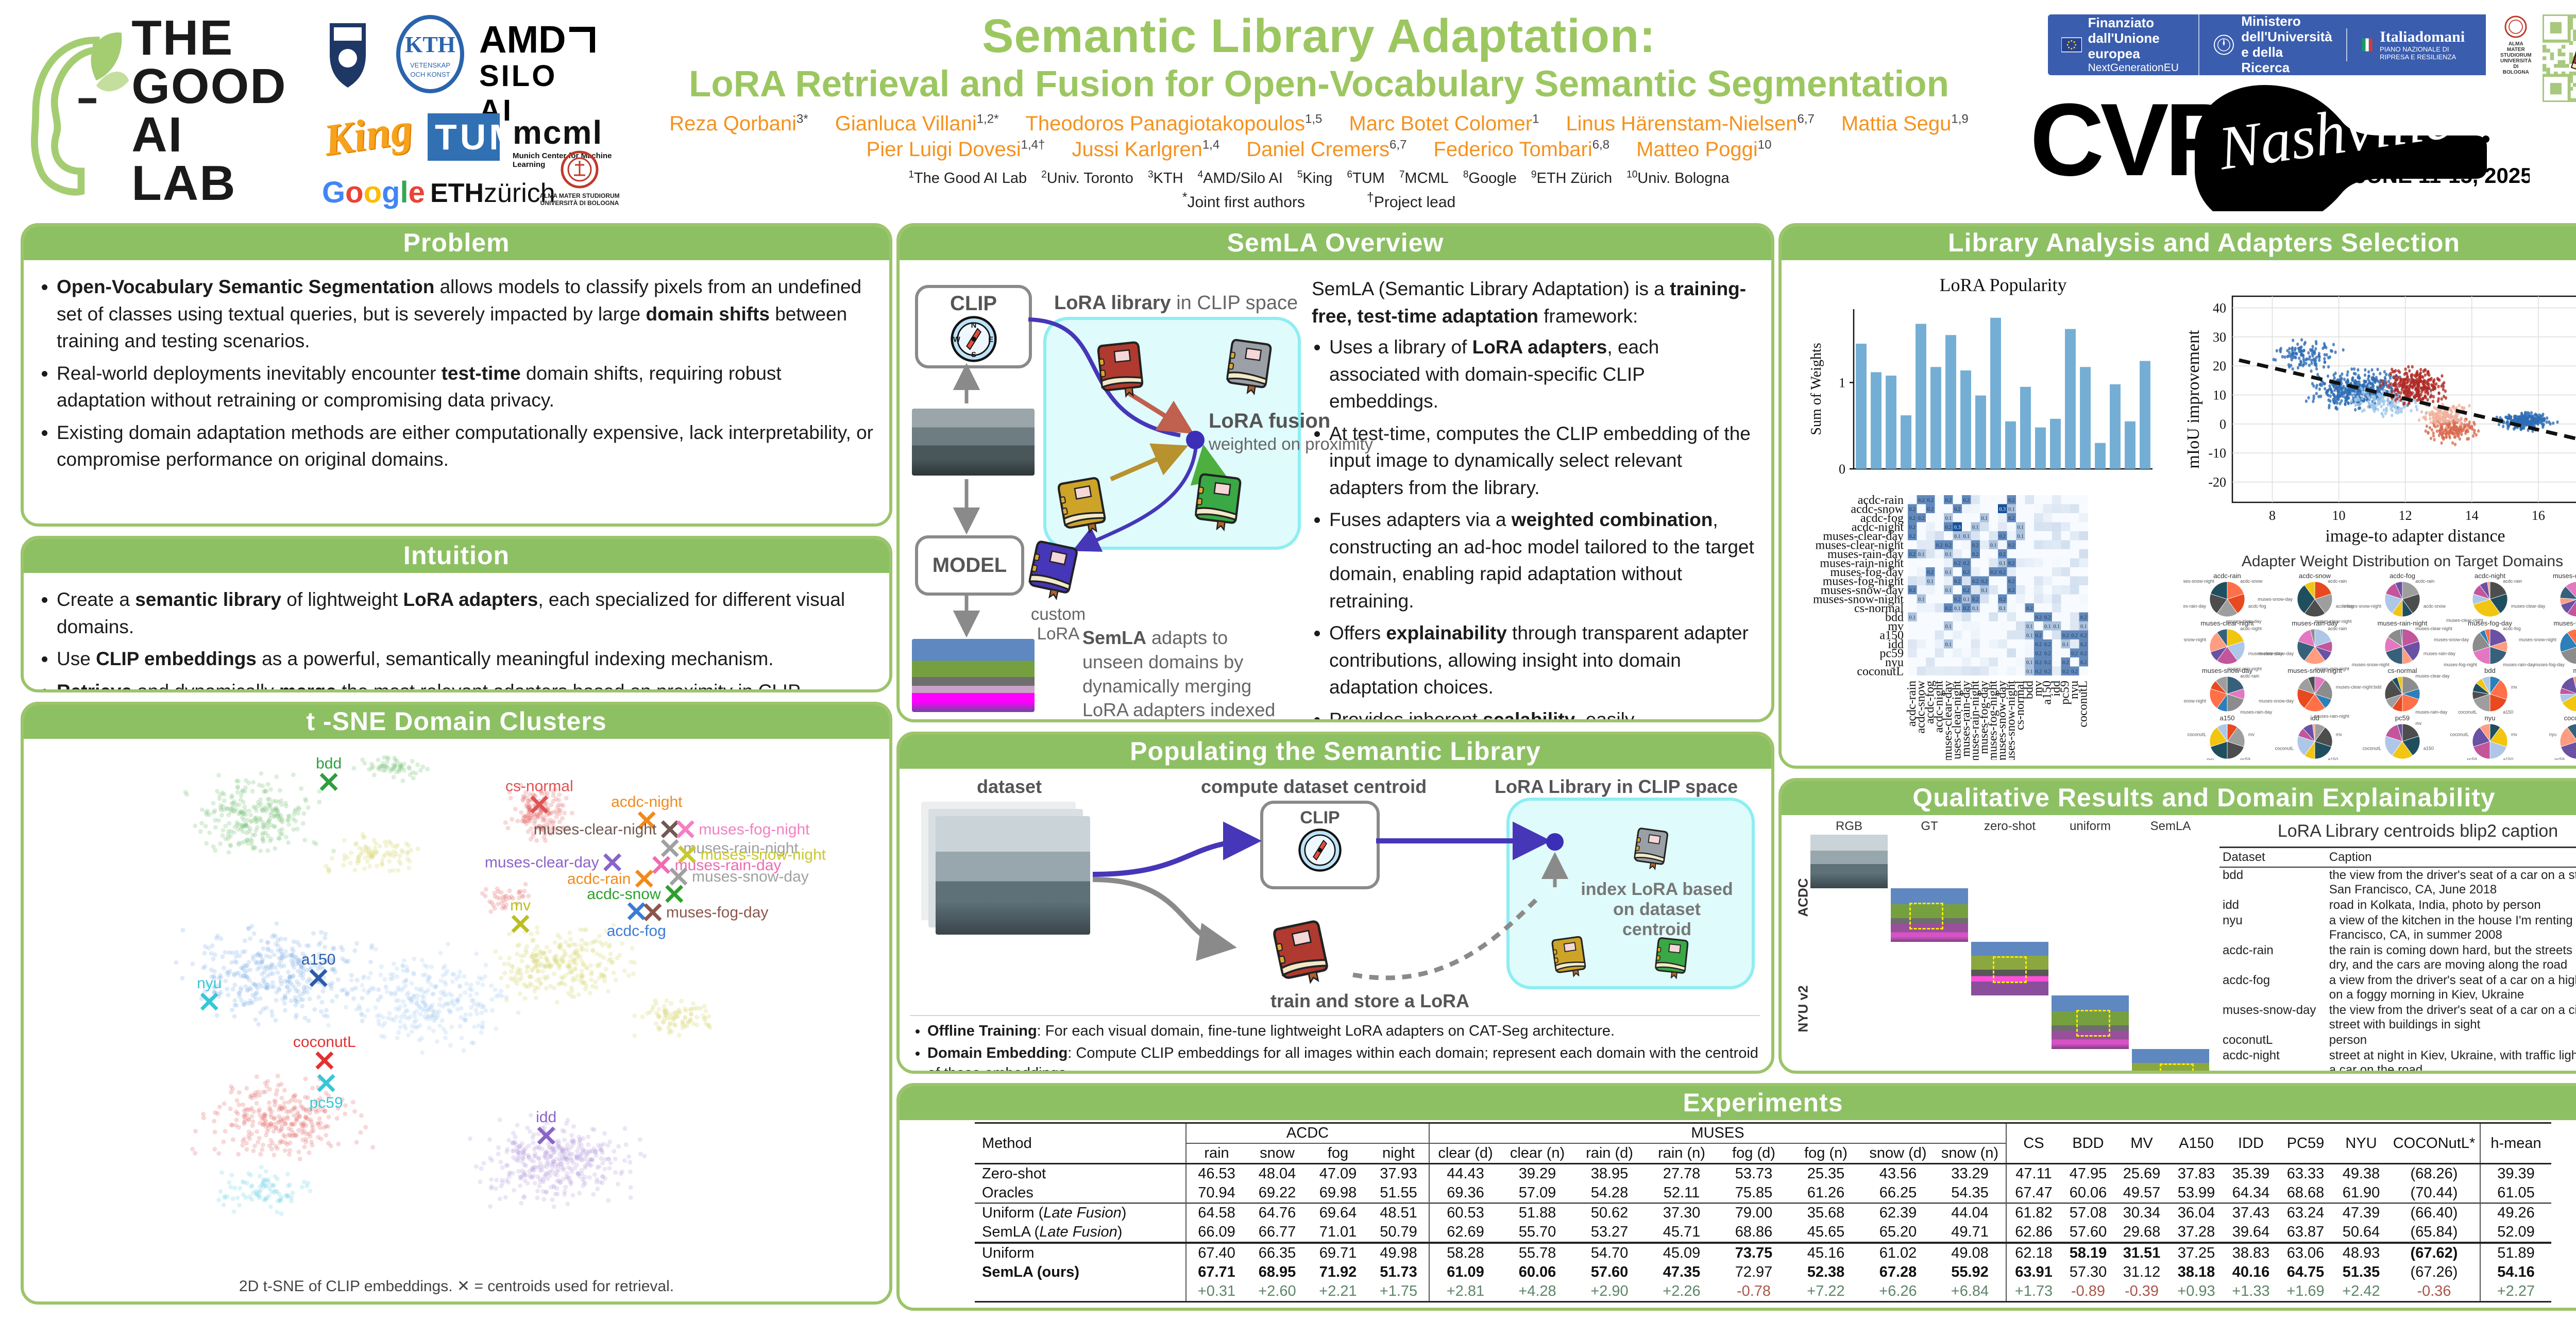  I want to click on value-cell: 47.35, so click(1682, 1272).